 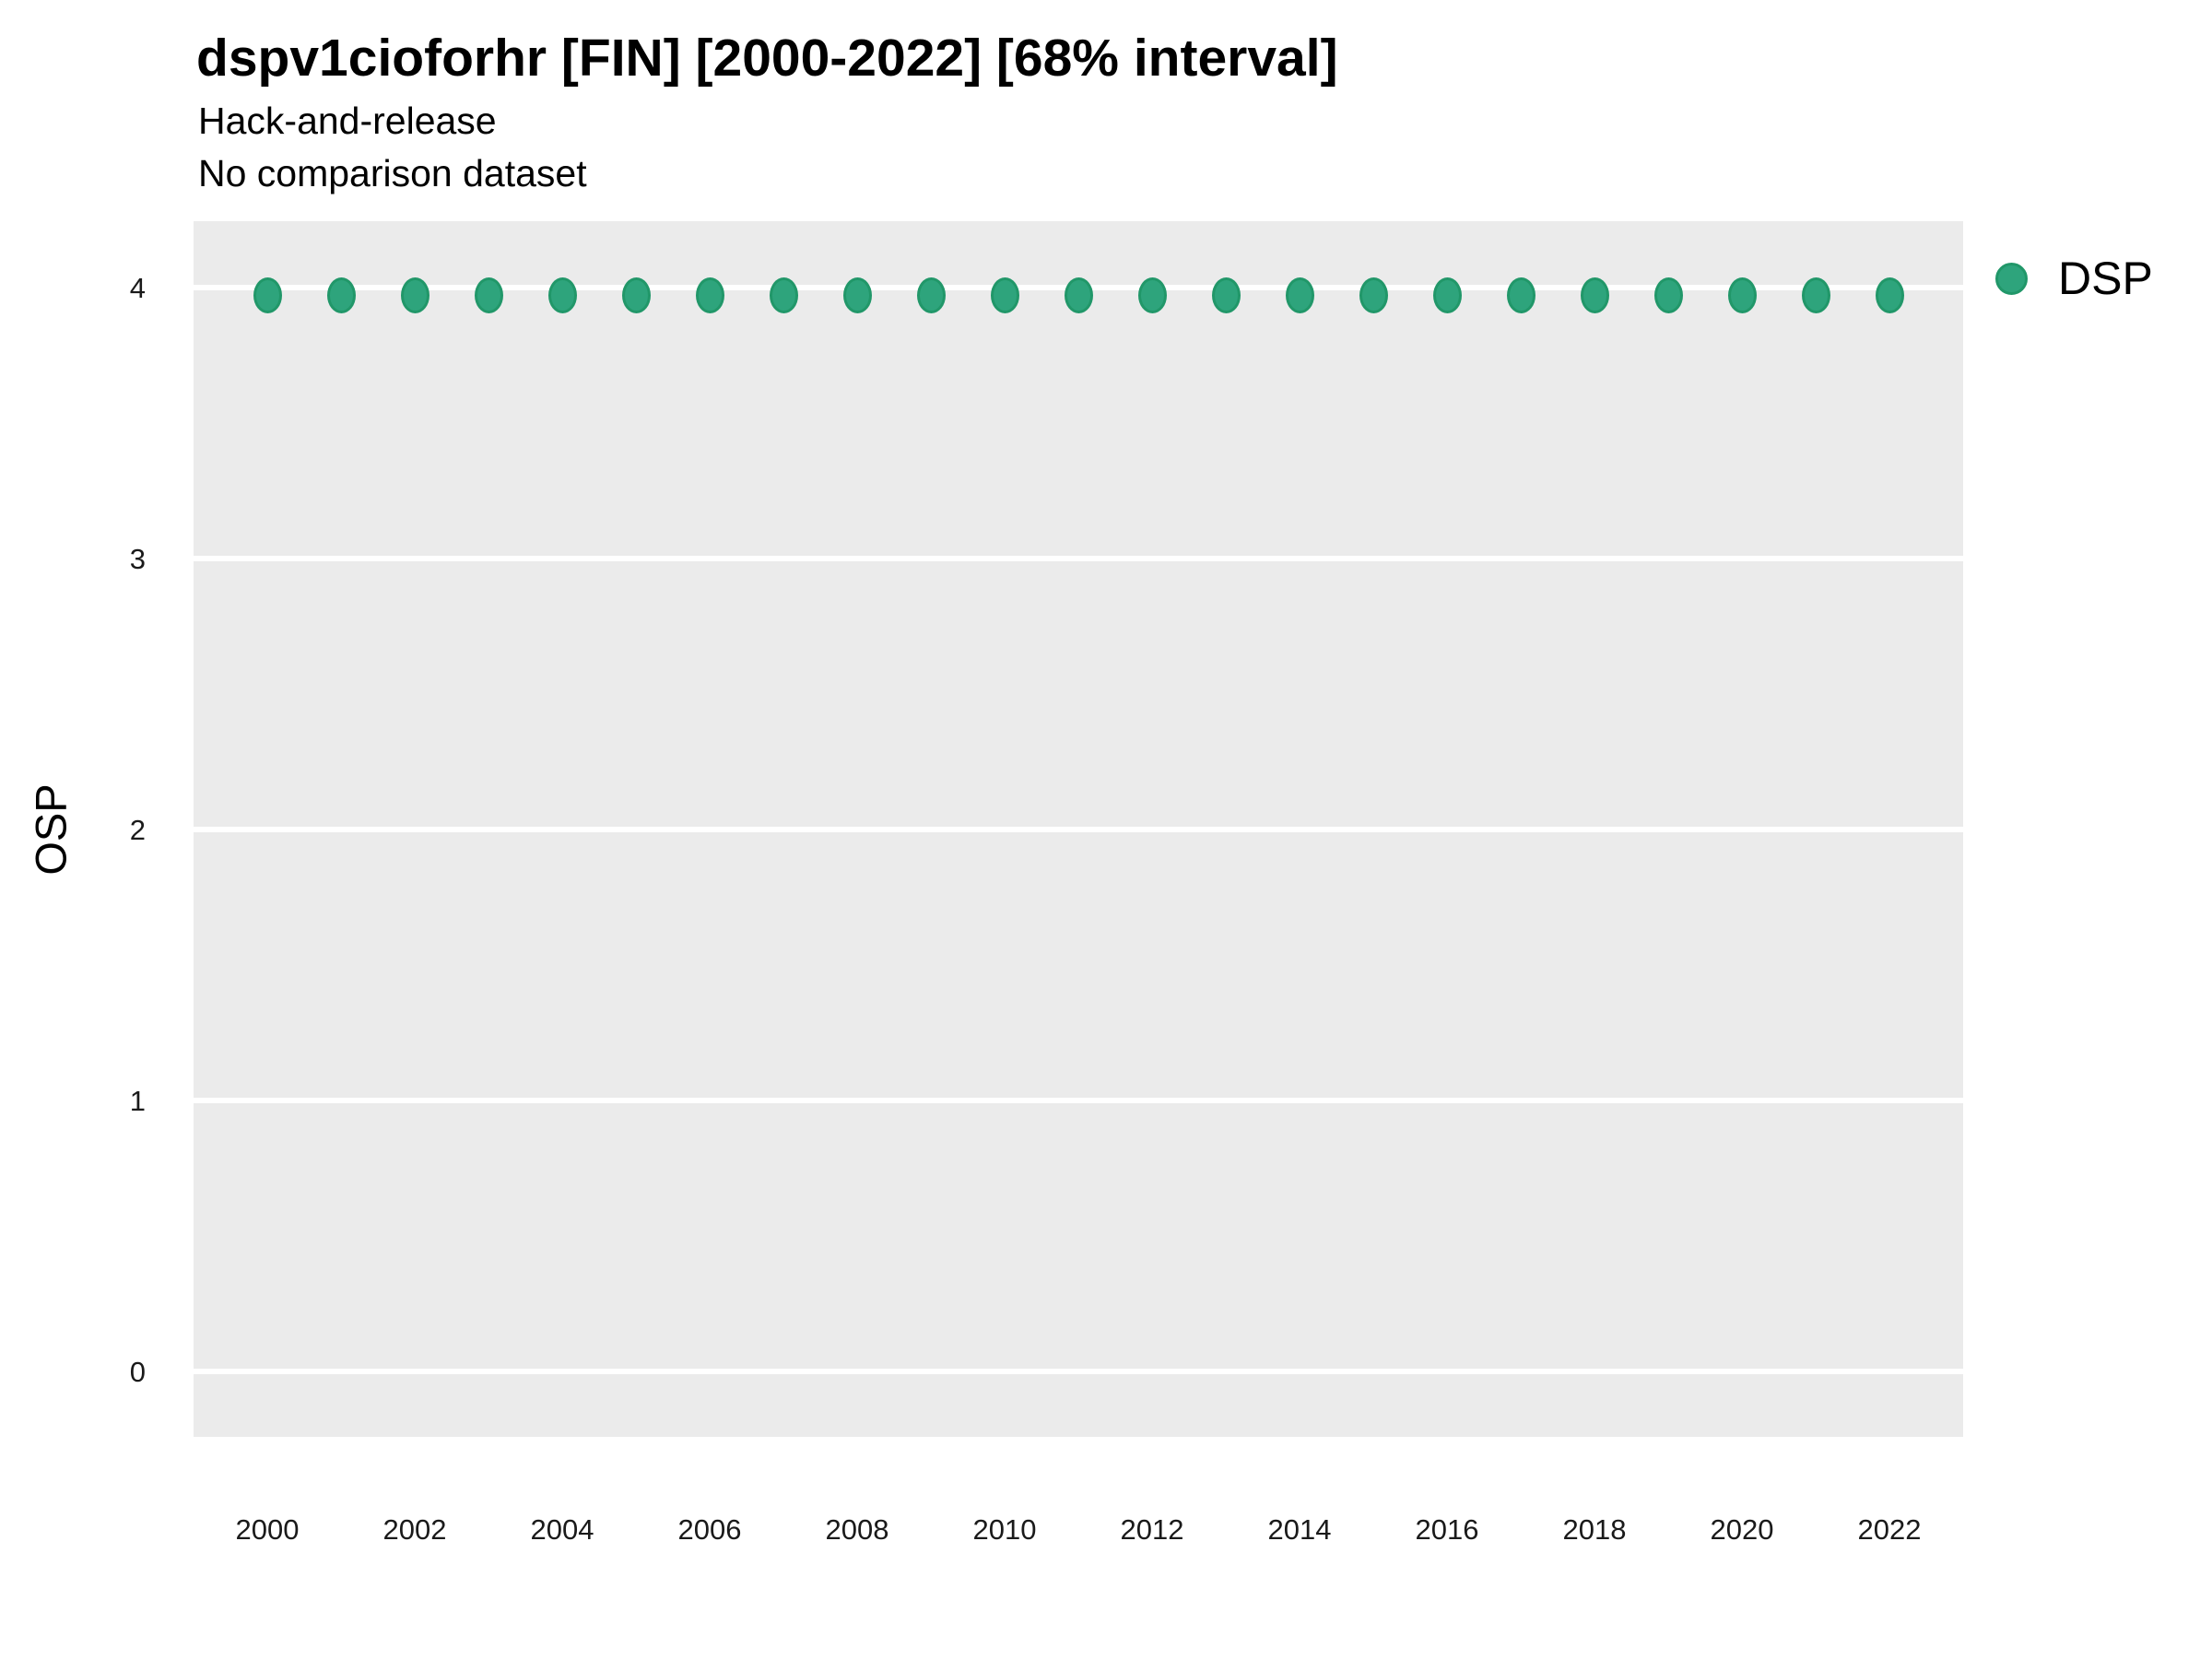 I want to click on data-point-dsp-2021, so click(x=1815, y=295).